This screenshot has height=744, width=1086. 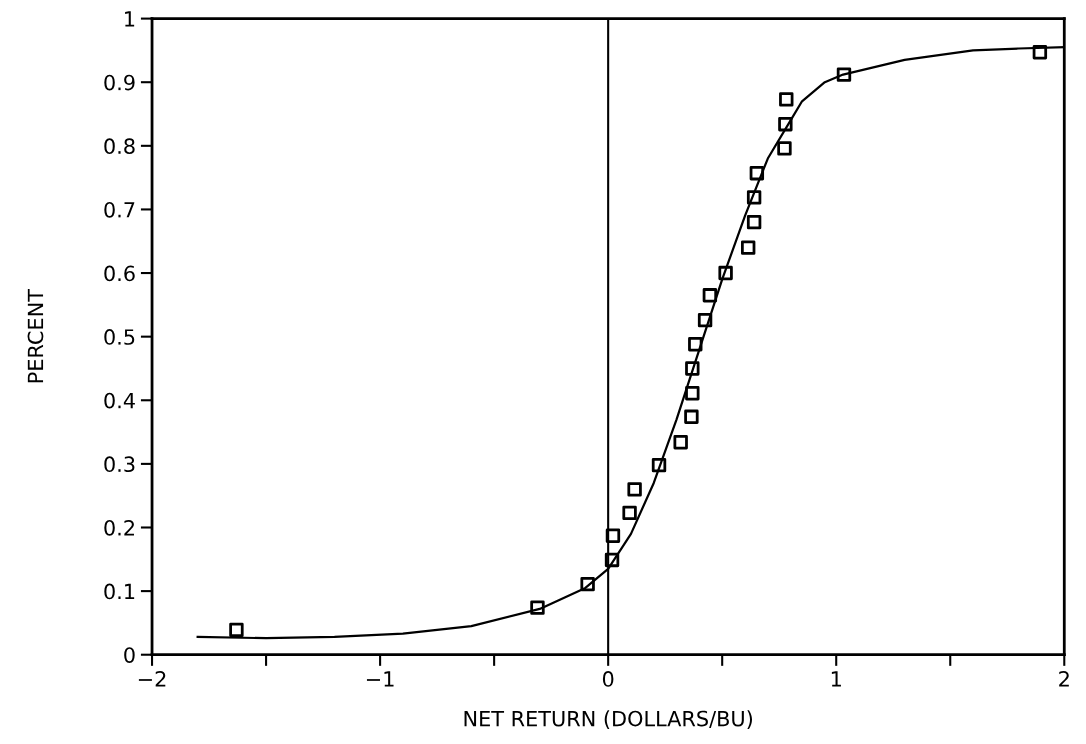 I want to click on y-tick-label: 0.4, so click(x=119, y=400).